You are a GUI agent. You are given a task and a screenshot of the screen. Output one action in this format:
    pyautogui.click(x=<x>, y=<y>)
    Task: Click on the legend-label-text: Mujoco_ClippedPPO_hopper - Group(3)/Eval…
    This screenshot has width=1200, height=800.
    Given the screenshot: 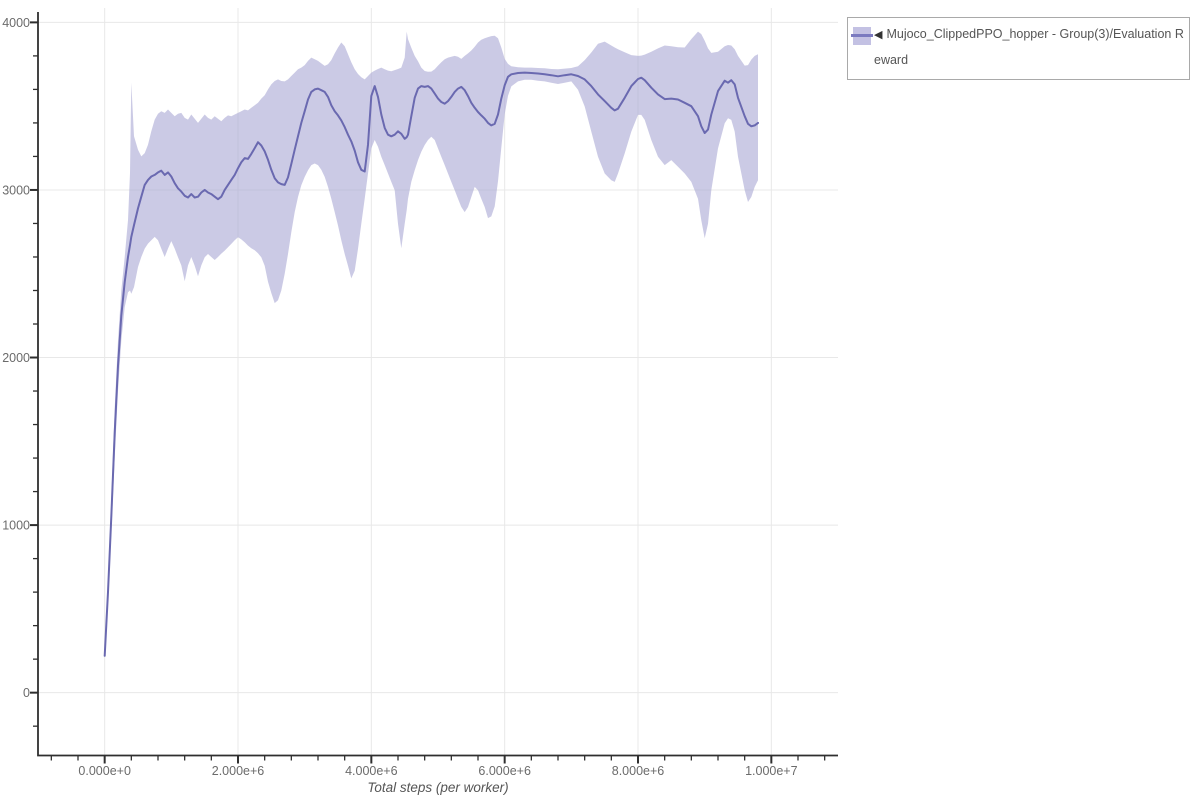 What is the action you would take?
    pyautogui.click(x=1029, y=47)
    